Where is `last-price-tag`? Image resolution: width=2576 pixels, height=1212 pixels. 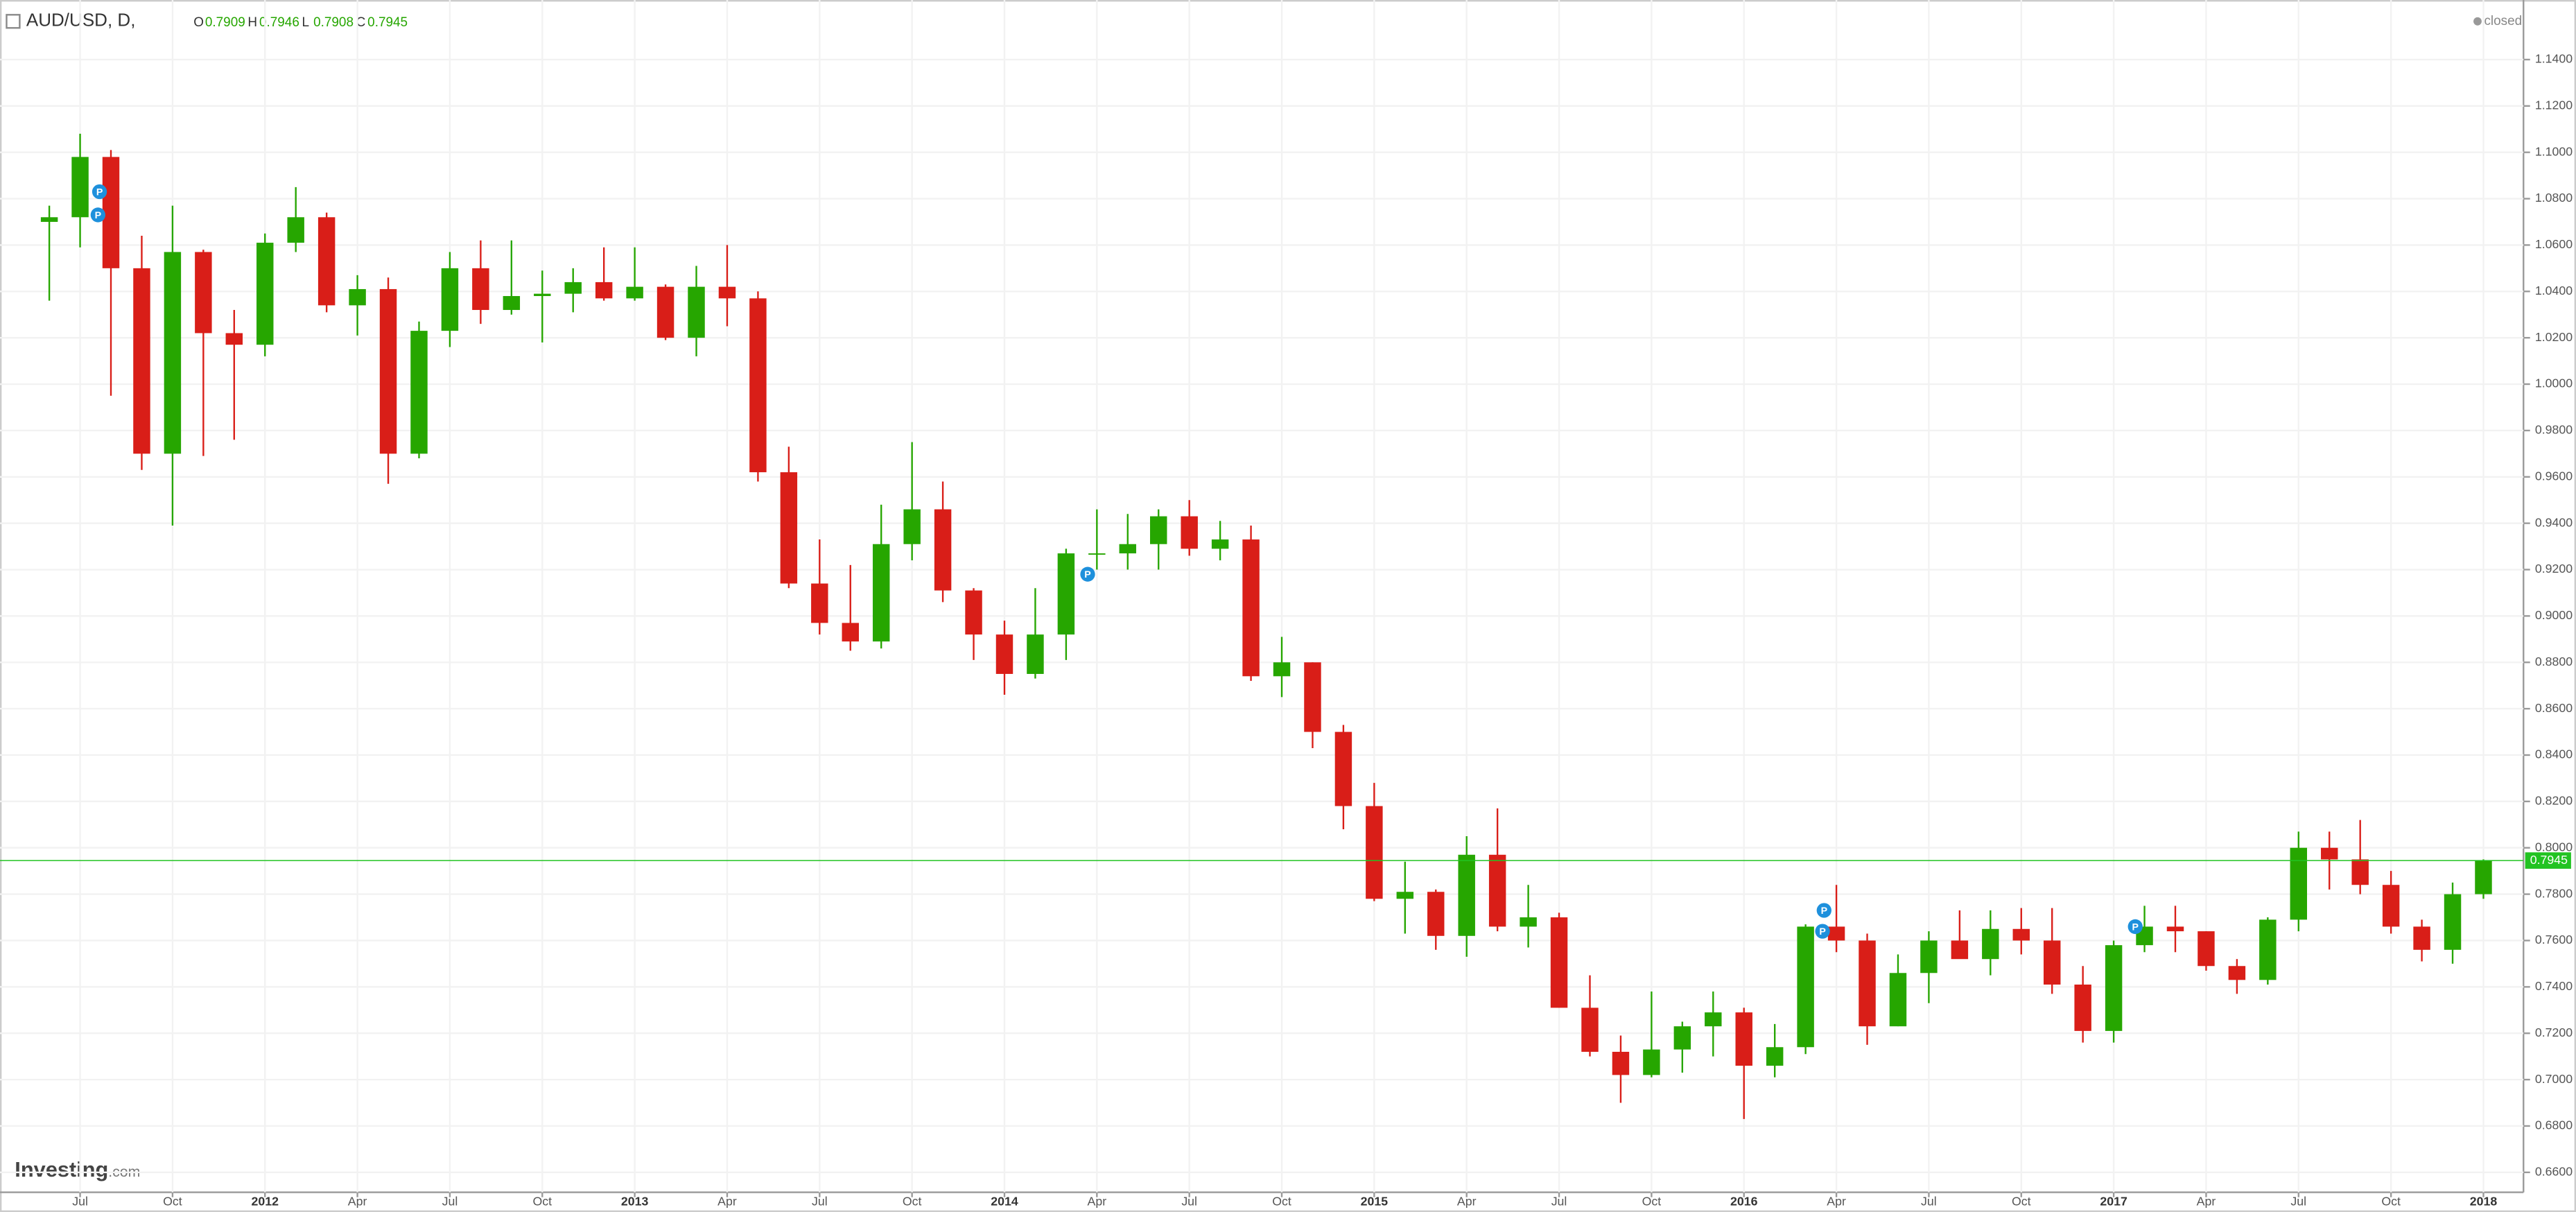
last-price-tag is located at coordinates (2548, 860).